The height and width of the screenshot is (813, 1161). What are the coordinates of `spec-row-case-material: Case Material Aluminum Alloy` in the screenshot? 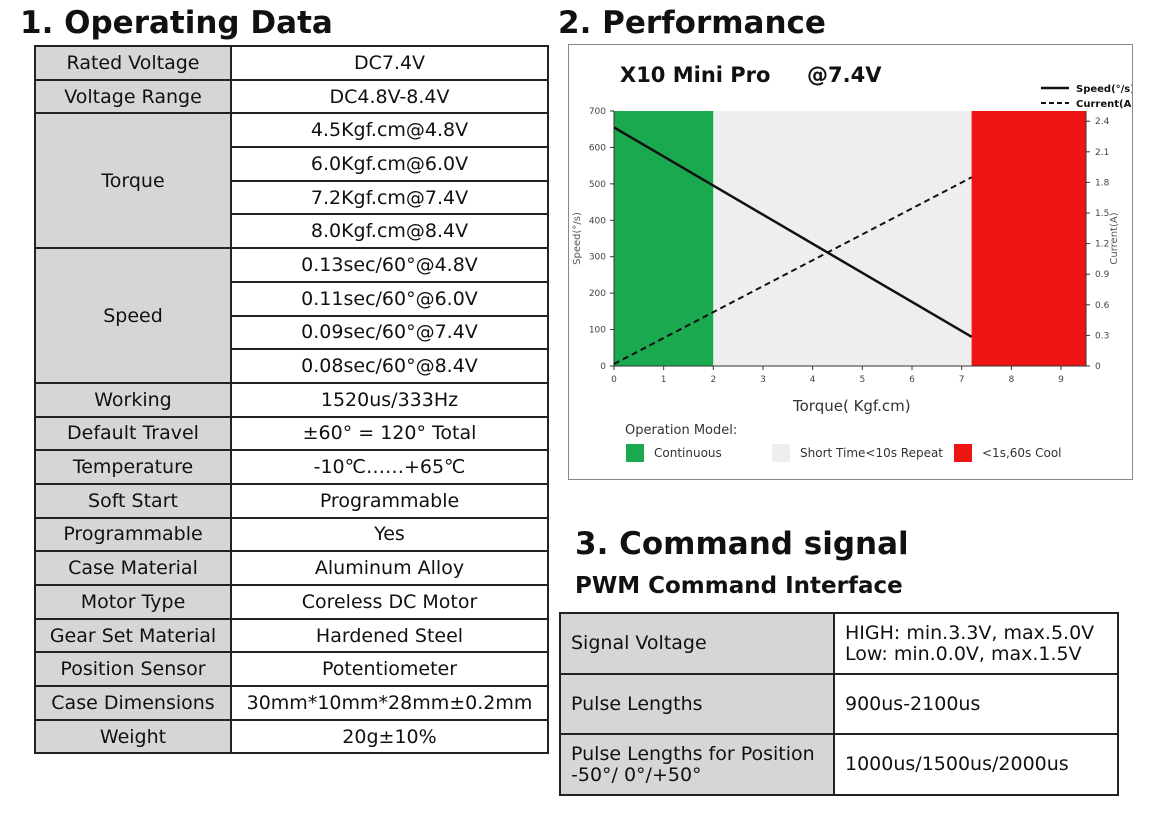 It's located at (291, 568).